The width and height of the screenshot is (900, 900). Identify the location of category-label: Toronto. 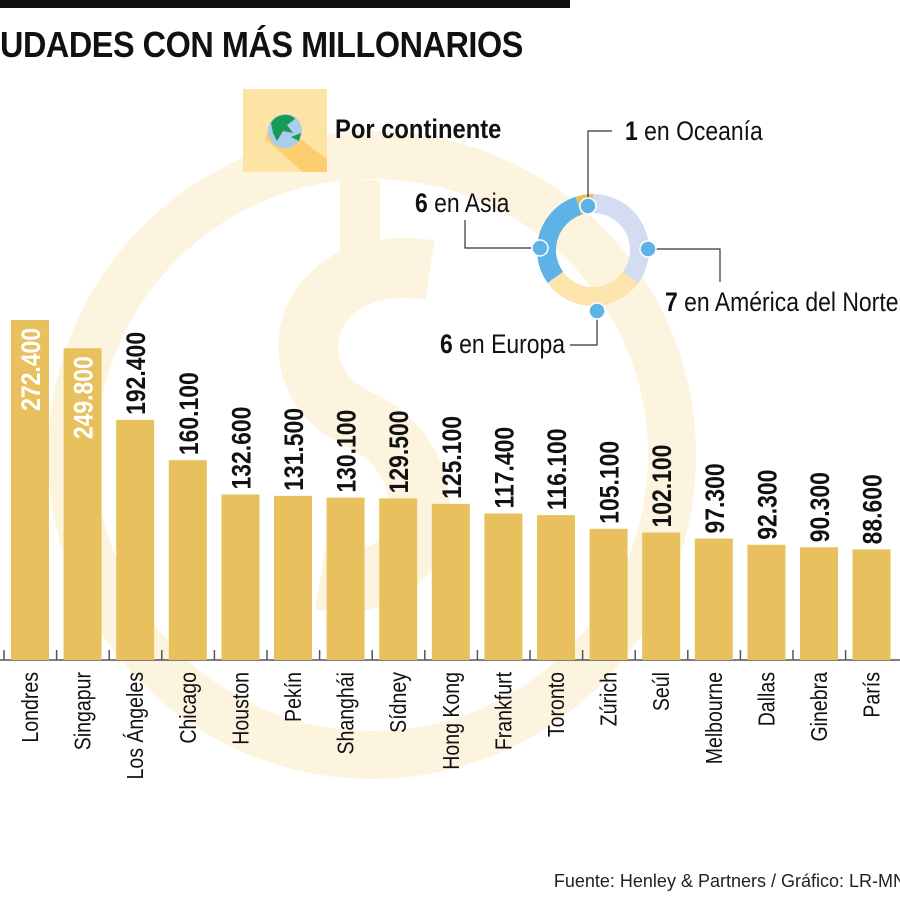
(557, 704).